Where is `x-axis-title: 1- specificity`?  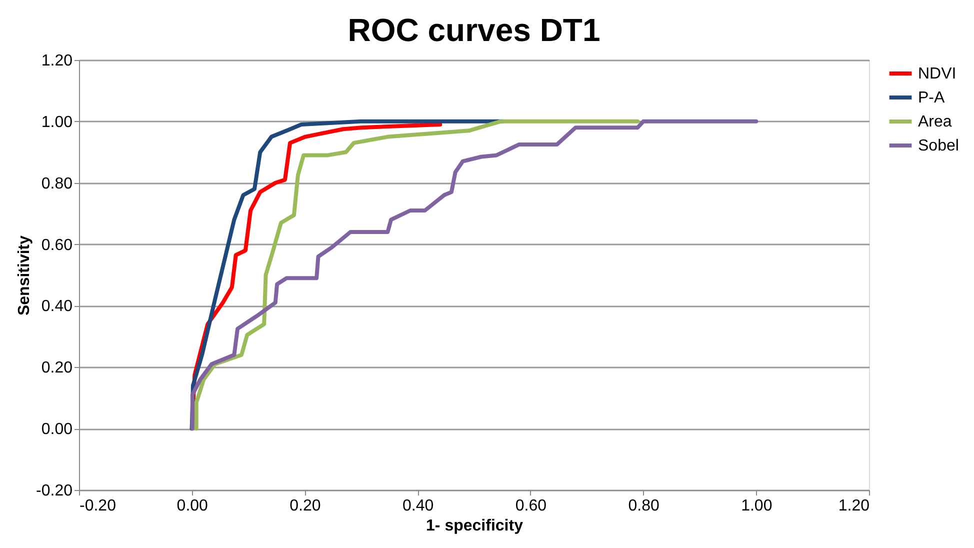 x-axis-title: 1- specificity is located at coordinates (475, 526).